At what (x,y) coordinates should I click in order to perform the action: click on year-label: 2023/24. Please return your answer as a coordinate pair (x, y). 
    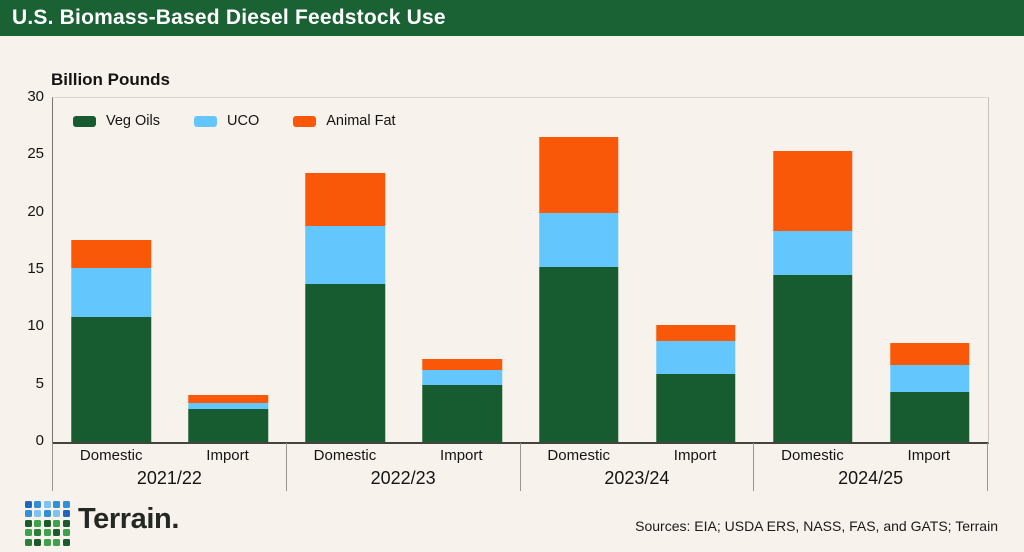
    Looking at the image, I should click on (637, 478).